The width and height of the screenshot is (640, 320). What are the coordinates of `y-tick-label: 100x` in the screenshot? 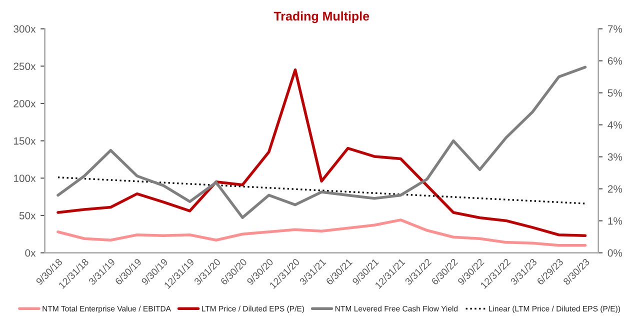 It's located at (25, 178).